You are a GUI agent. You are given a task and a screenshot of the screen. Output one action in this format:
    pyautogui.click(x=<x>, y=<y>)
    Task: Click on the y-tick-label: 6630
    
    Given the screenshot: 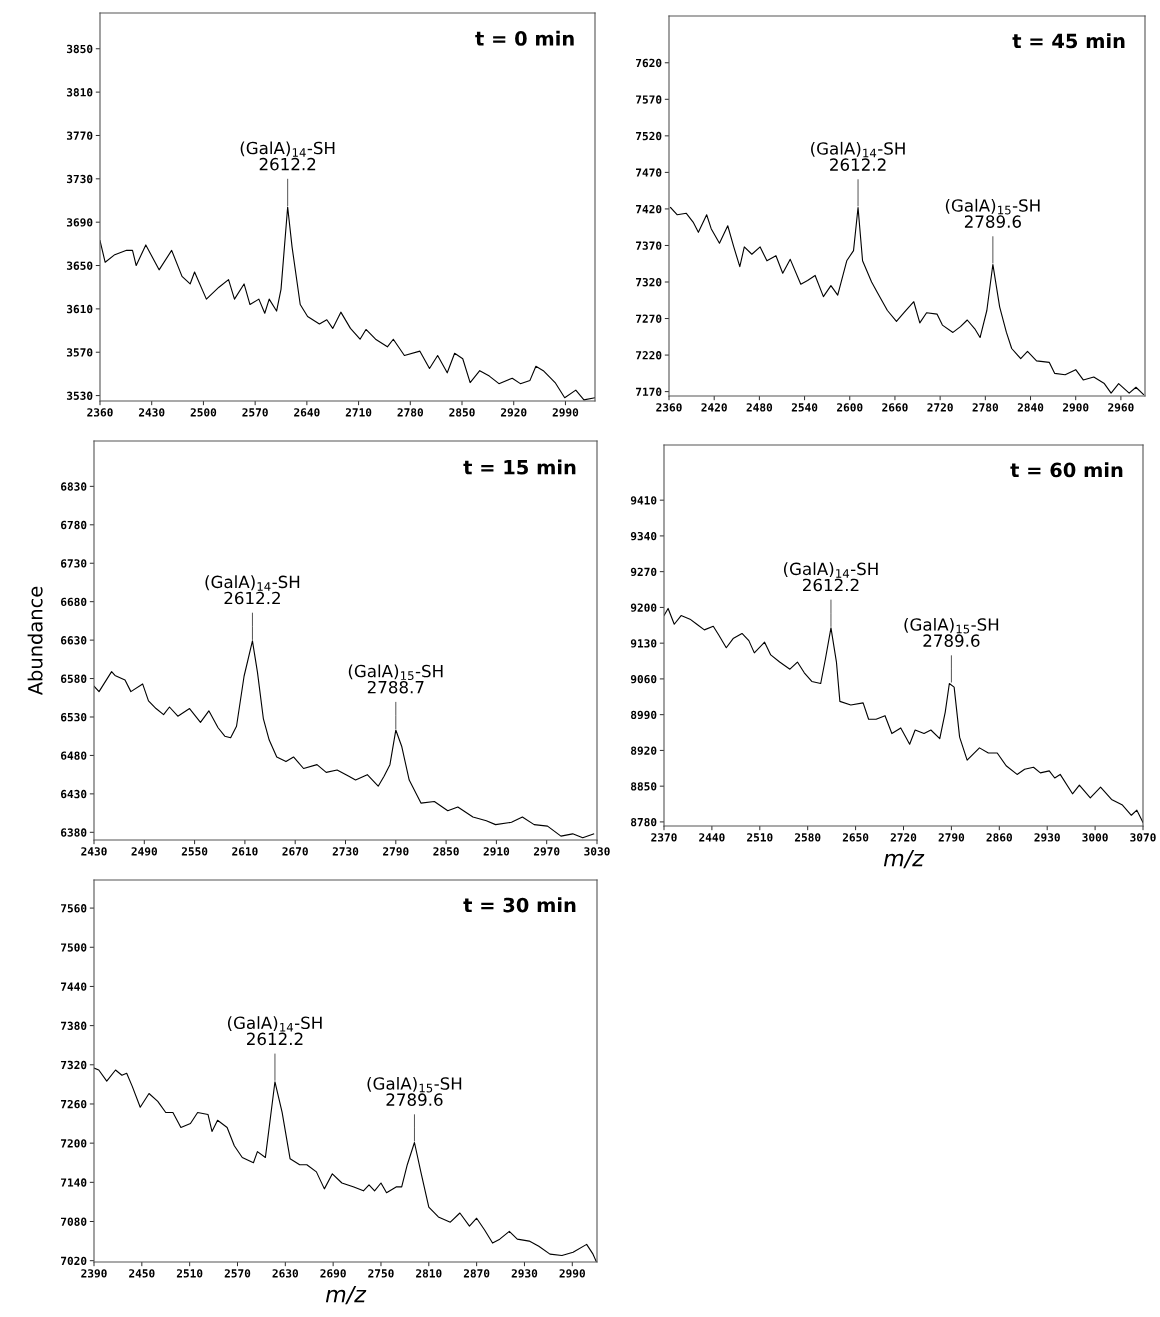 What is the action you would take?
    pyautogui.click(x=74, y=640)
    